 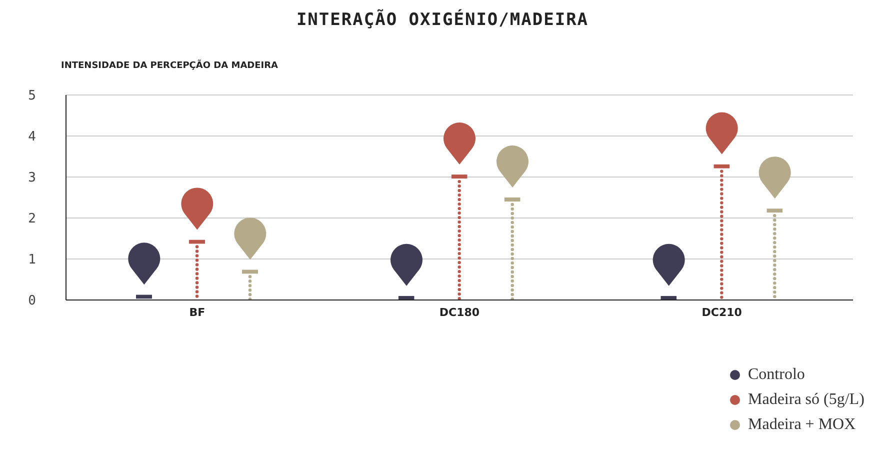 I want to click on chart-title: INTERAÇÃO OXIGÉNIO/MADEIRA, so click(x=442, y=20).